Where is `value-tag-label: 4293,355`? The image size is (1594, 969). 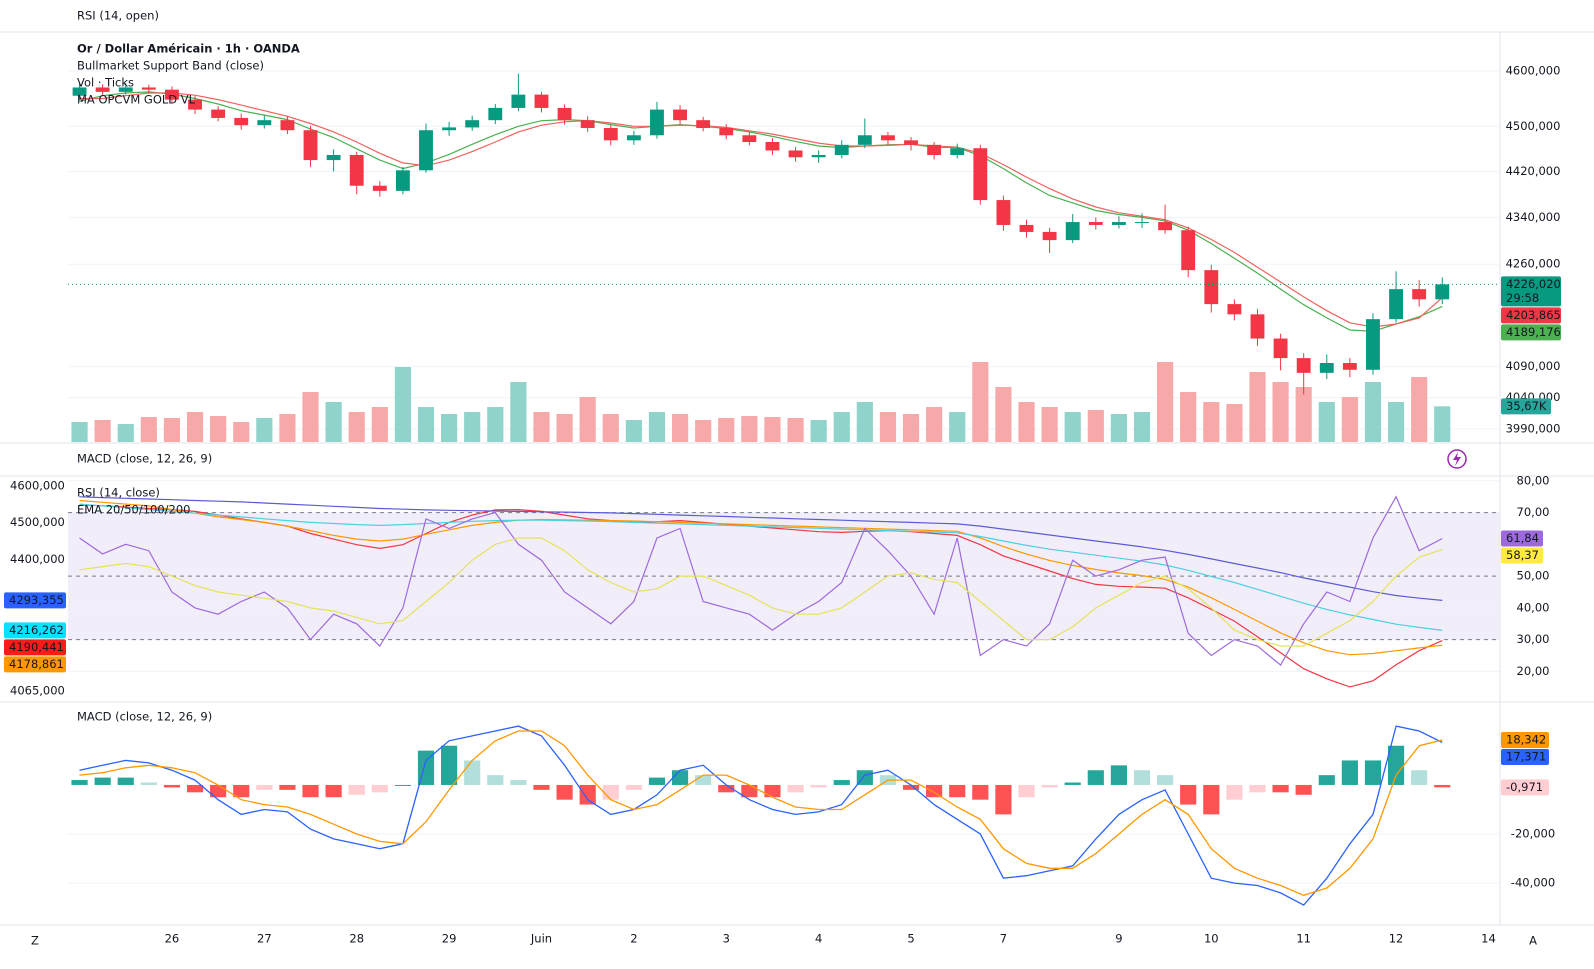 value-tag-label: 4293,355 is located at coordinates (36, 600).